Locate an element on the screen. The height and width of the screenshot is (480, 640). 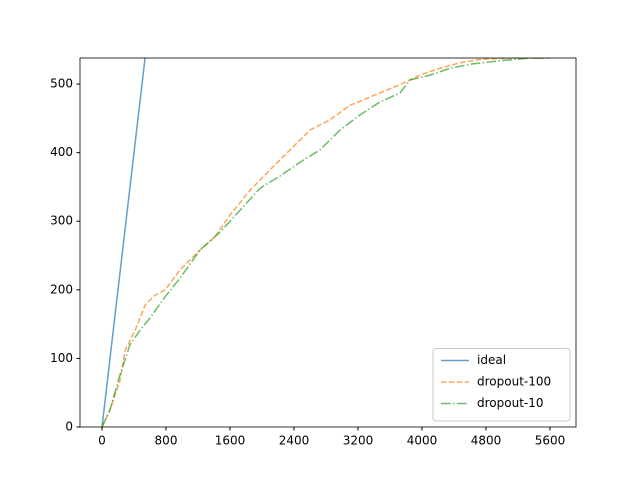
legend-label: dropout-10 is located at coordinates (510, 403).